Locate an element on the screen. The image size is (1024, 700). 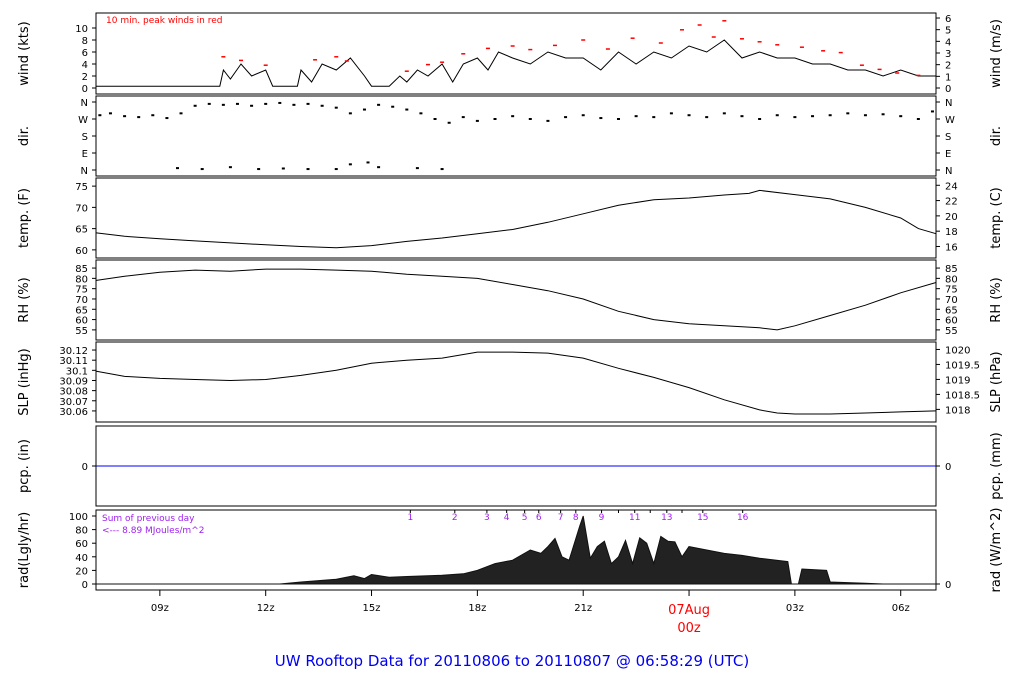
x-tick-label: 21z is located at coordinates (583, 608).